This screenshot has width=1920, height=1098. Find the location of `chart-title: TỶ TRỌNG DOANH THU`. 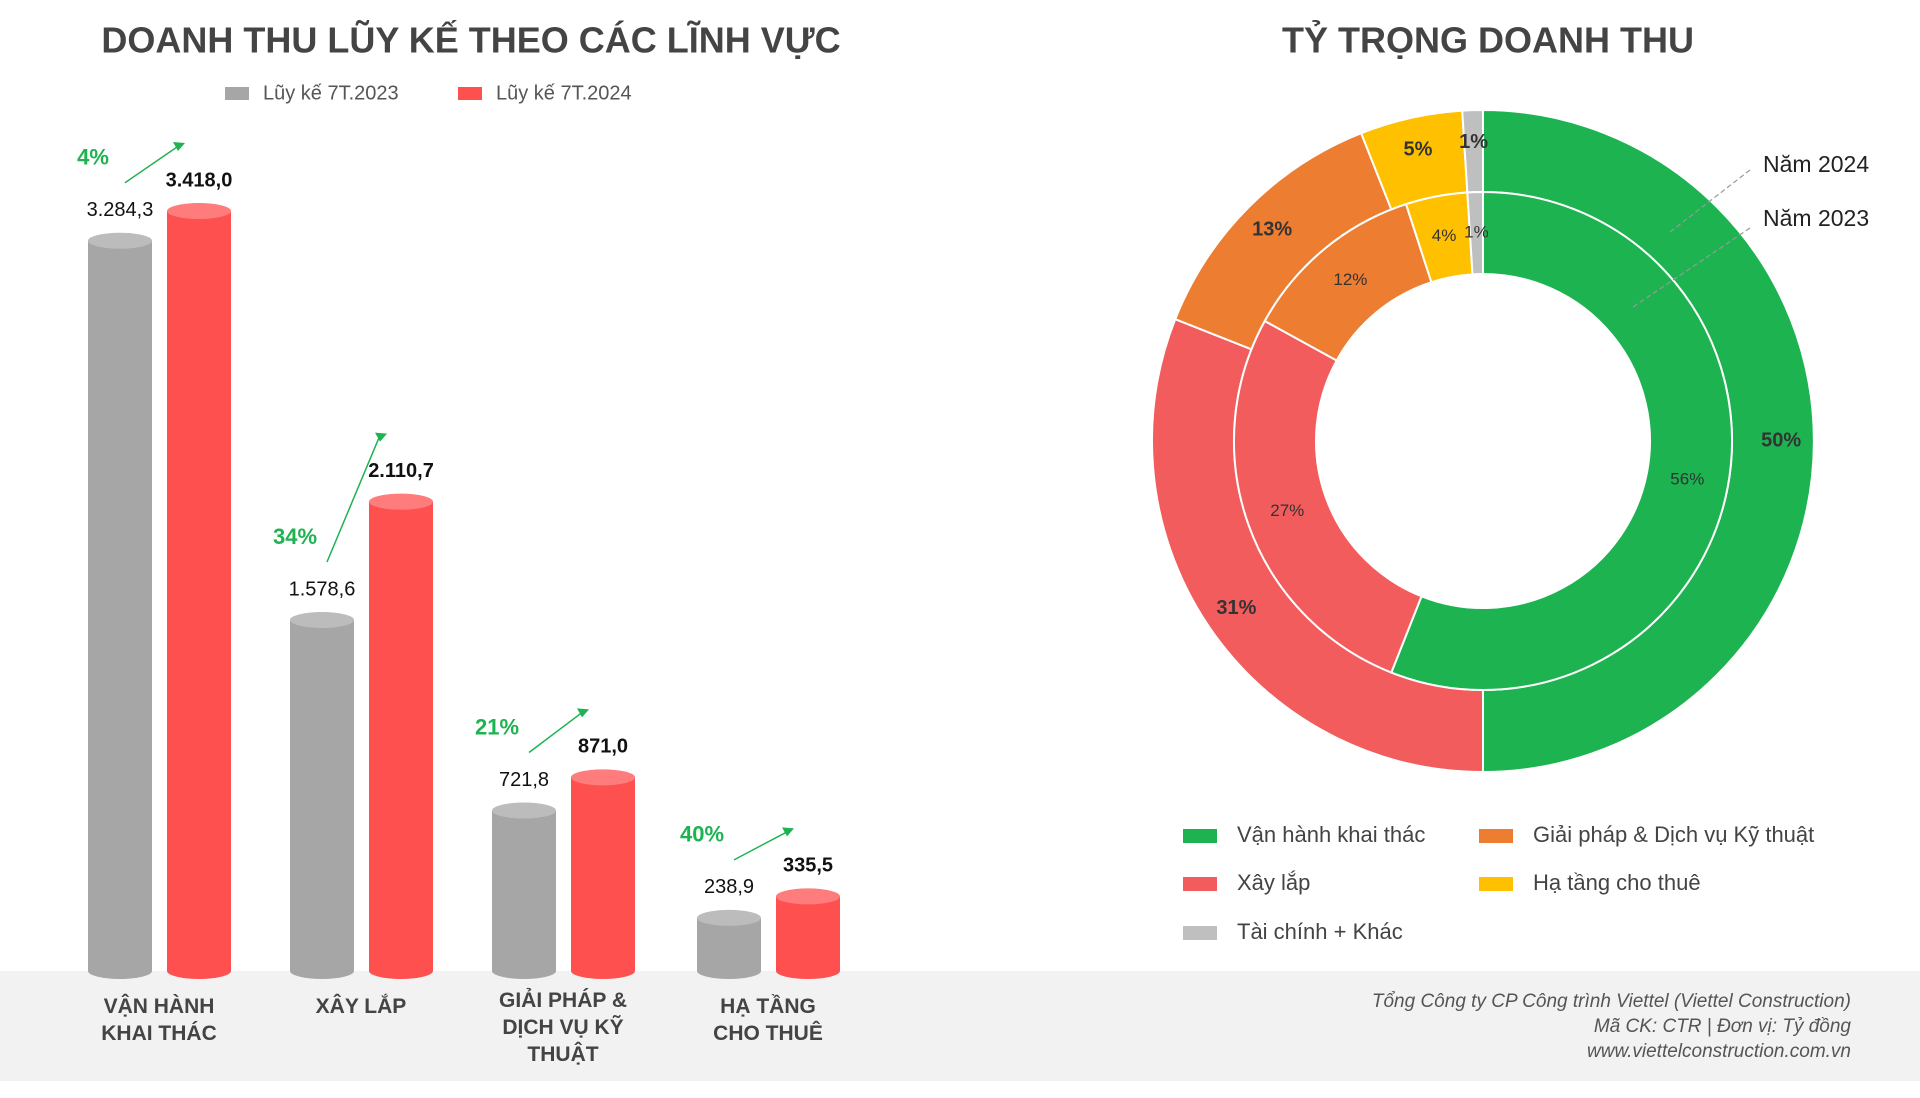

chart-title: TỶ TRỌNG DOANH THU is located at coordinates (1488, 40).